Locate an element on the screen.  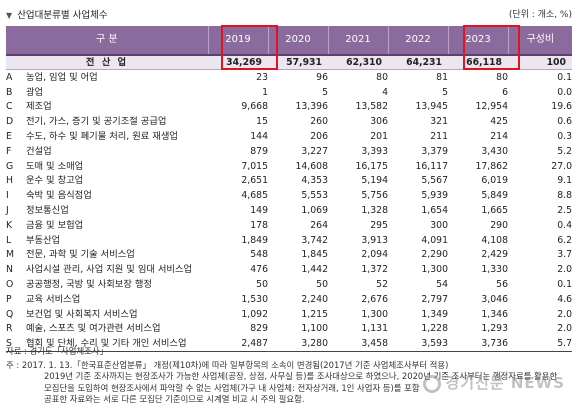
industry-code: I is located at coordinates (7, 196).